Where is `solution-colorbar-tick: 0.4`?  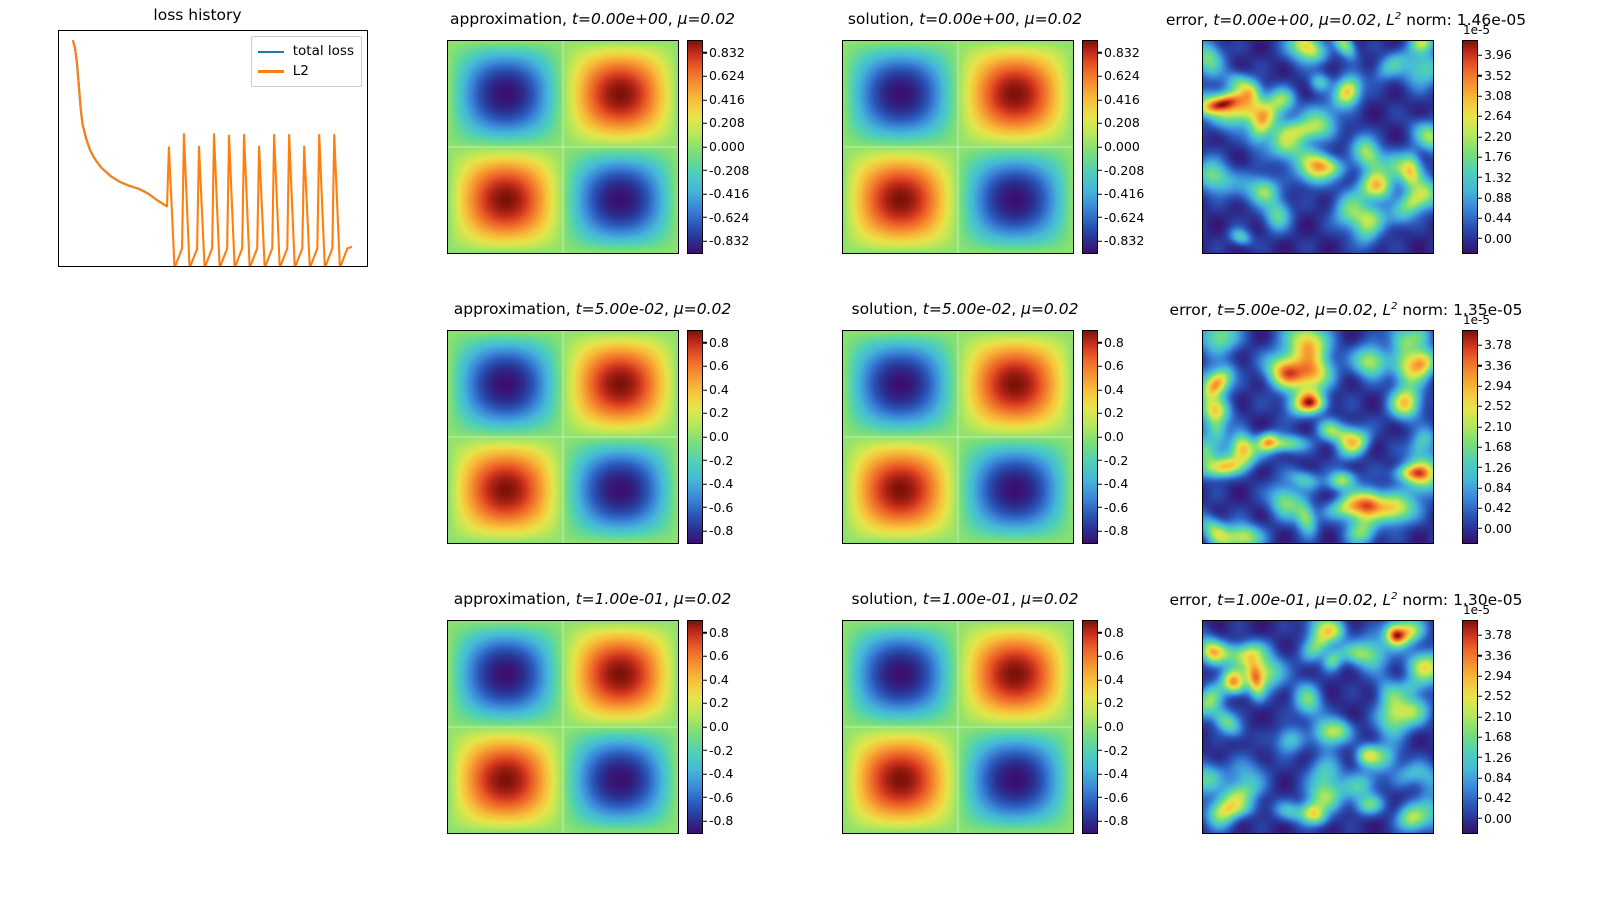 solution-colorbar-tick: 0.4 is located at coordinates (1111, 679).